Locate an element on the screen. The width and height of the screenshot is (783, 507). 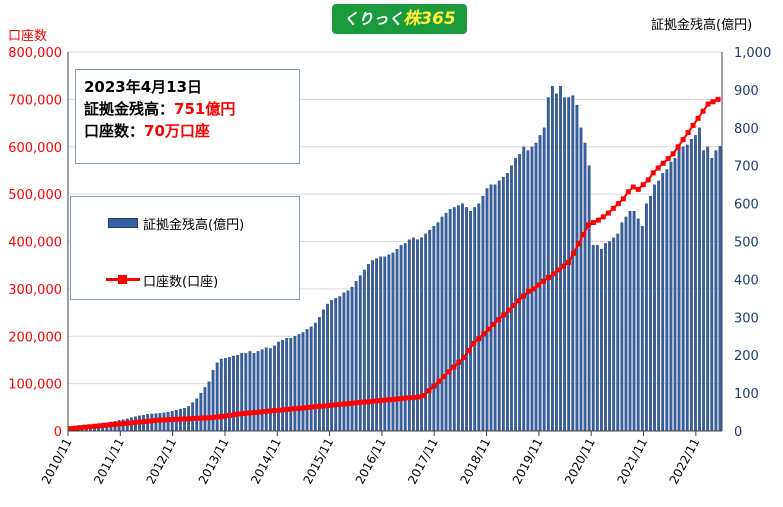
right-tick-label: 400 is located at coordinates (746, 280).